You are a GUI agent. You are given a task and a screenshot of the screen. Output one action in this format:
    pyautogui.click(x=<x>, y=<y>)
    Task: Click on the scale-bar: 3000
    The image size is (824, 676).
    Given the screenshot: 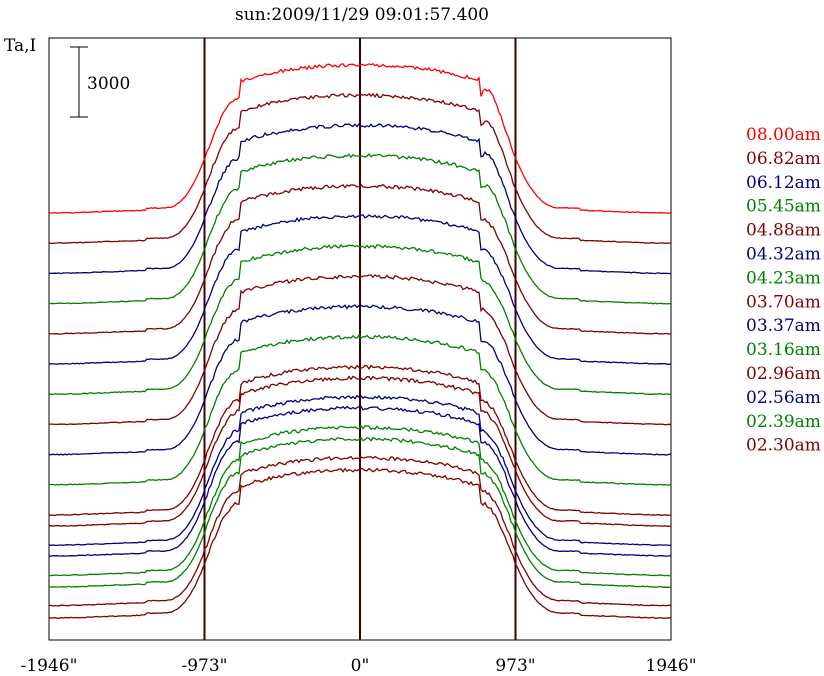 What is the action you would take?
    pyautogui.click(x=100, y=82)
    